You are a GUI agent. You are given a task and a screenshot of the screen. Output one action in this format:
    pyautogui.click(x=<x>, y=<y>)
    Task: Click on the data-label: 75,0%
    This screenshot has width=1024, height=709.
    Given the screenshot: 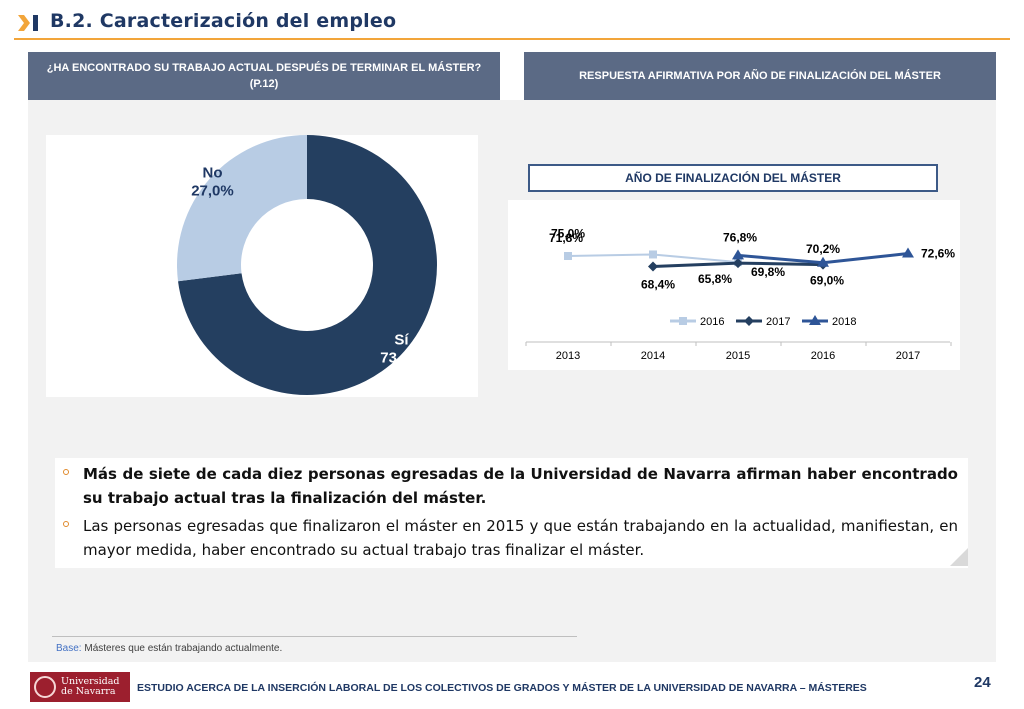 What is the action you would take?
    pyautogui.click(x=568, y=233)
    